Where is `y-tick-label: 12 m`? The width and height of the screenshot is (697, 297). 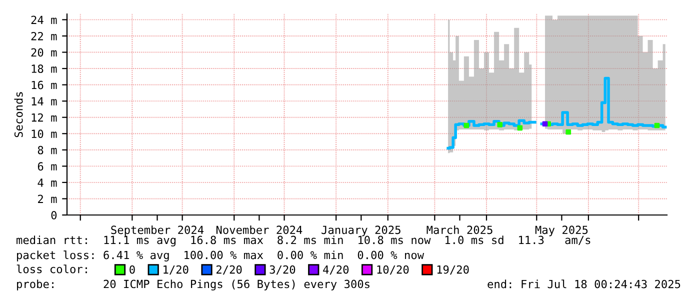 y-tick-label: 12 m is located at coordinates (44, 117).